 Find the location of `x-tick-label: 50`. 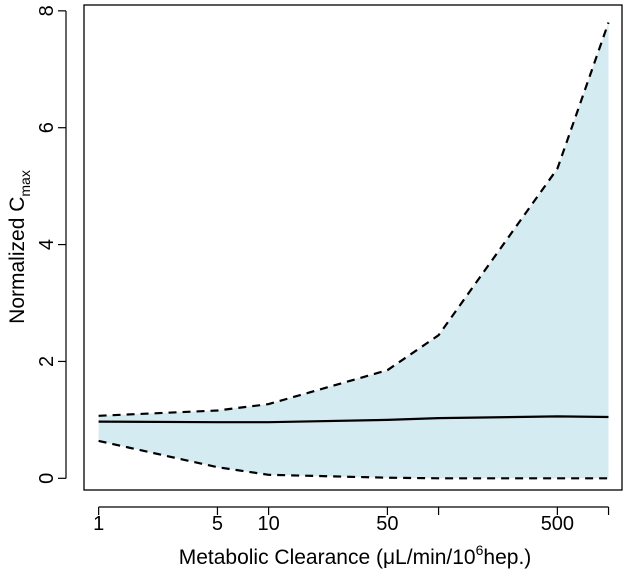

x-tick-label: 50 is located at coordinates (387, 524).